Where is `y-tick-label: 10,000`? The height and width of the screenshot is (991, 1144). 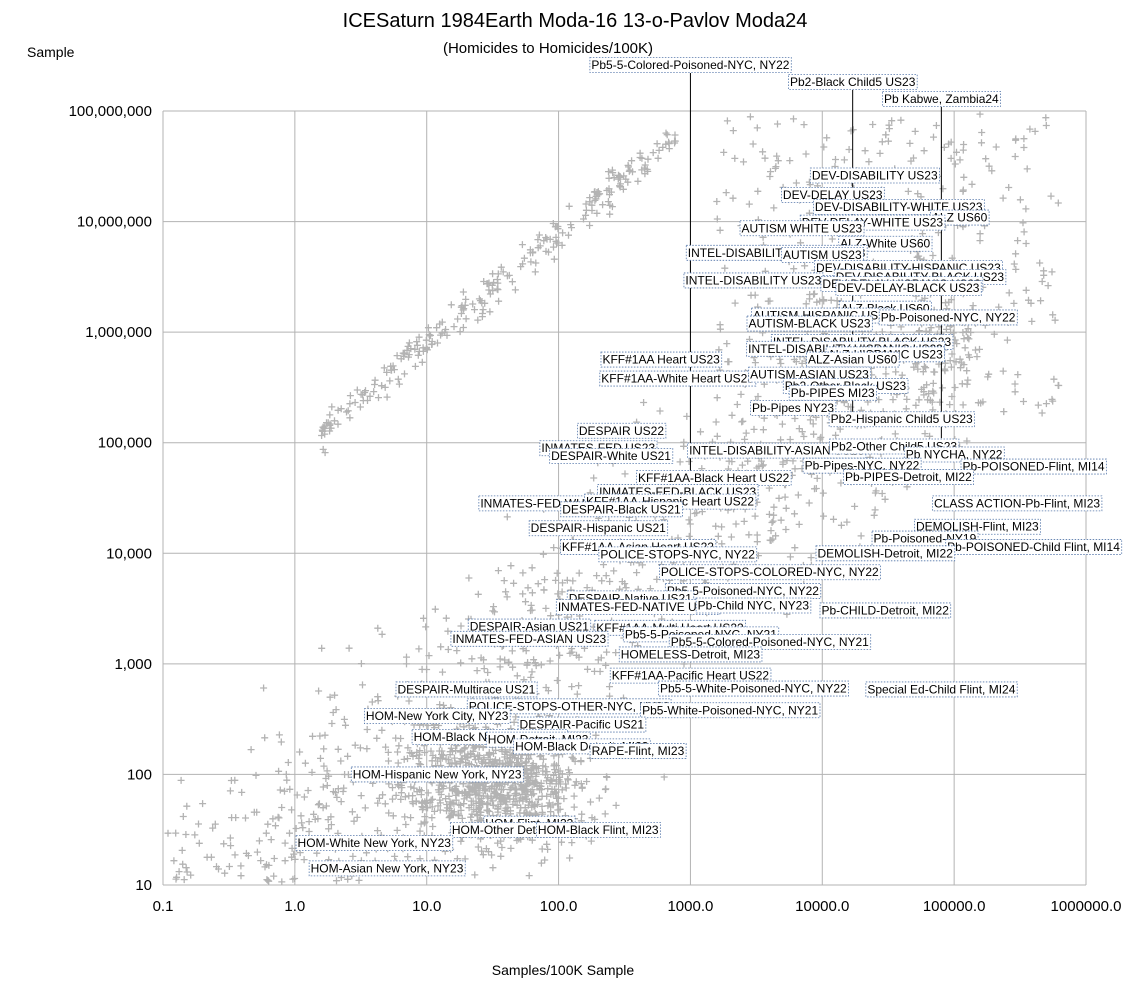 y-tick-label: 10,000 is located at coordinates (129, 553).